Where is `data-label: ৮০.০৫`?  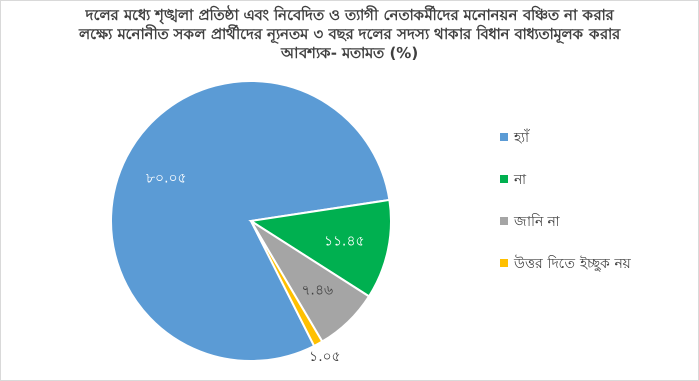
data-label: ৮০.০৫ is located at coordinates (166, 178).